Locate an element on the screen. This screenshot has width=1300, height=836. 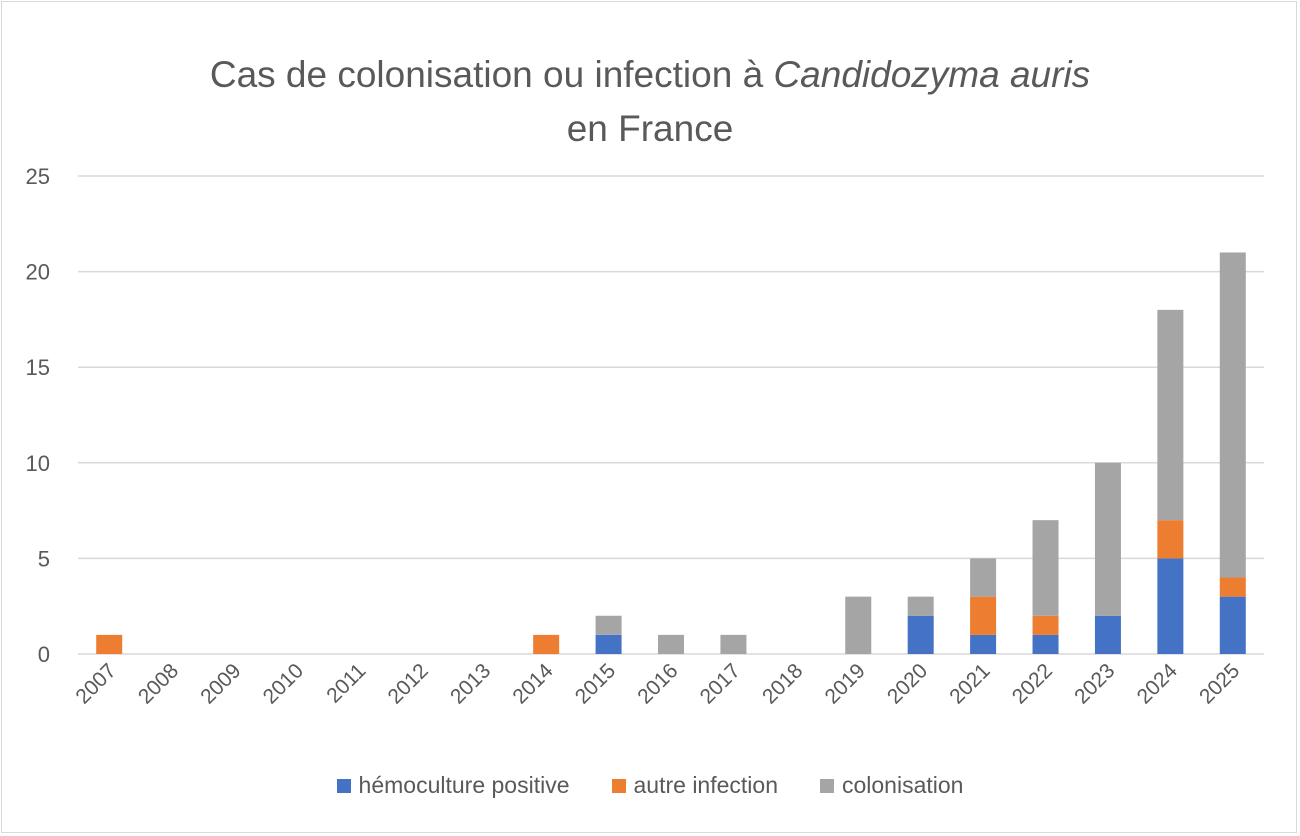
x-tick-label: 2023 is located at coordinates (1094, 683).